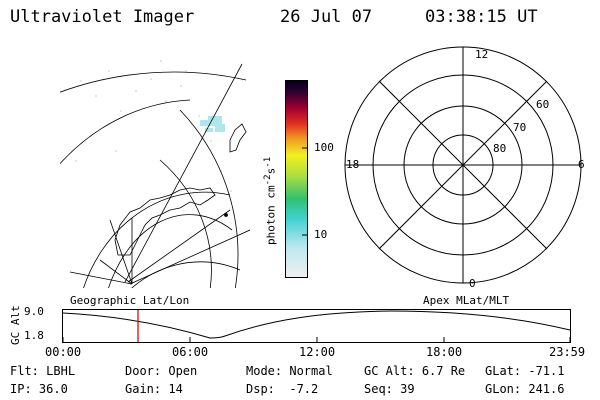 The image size is (600, 400). I want to click on colorbar, so click(296, 179).